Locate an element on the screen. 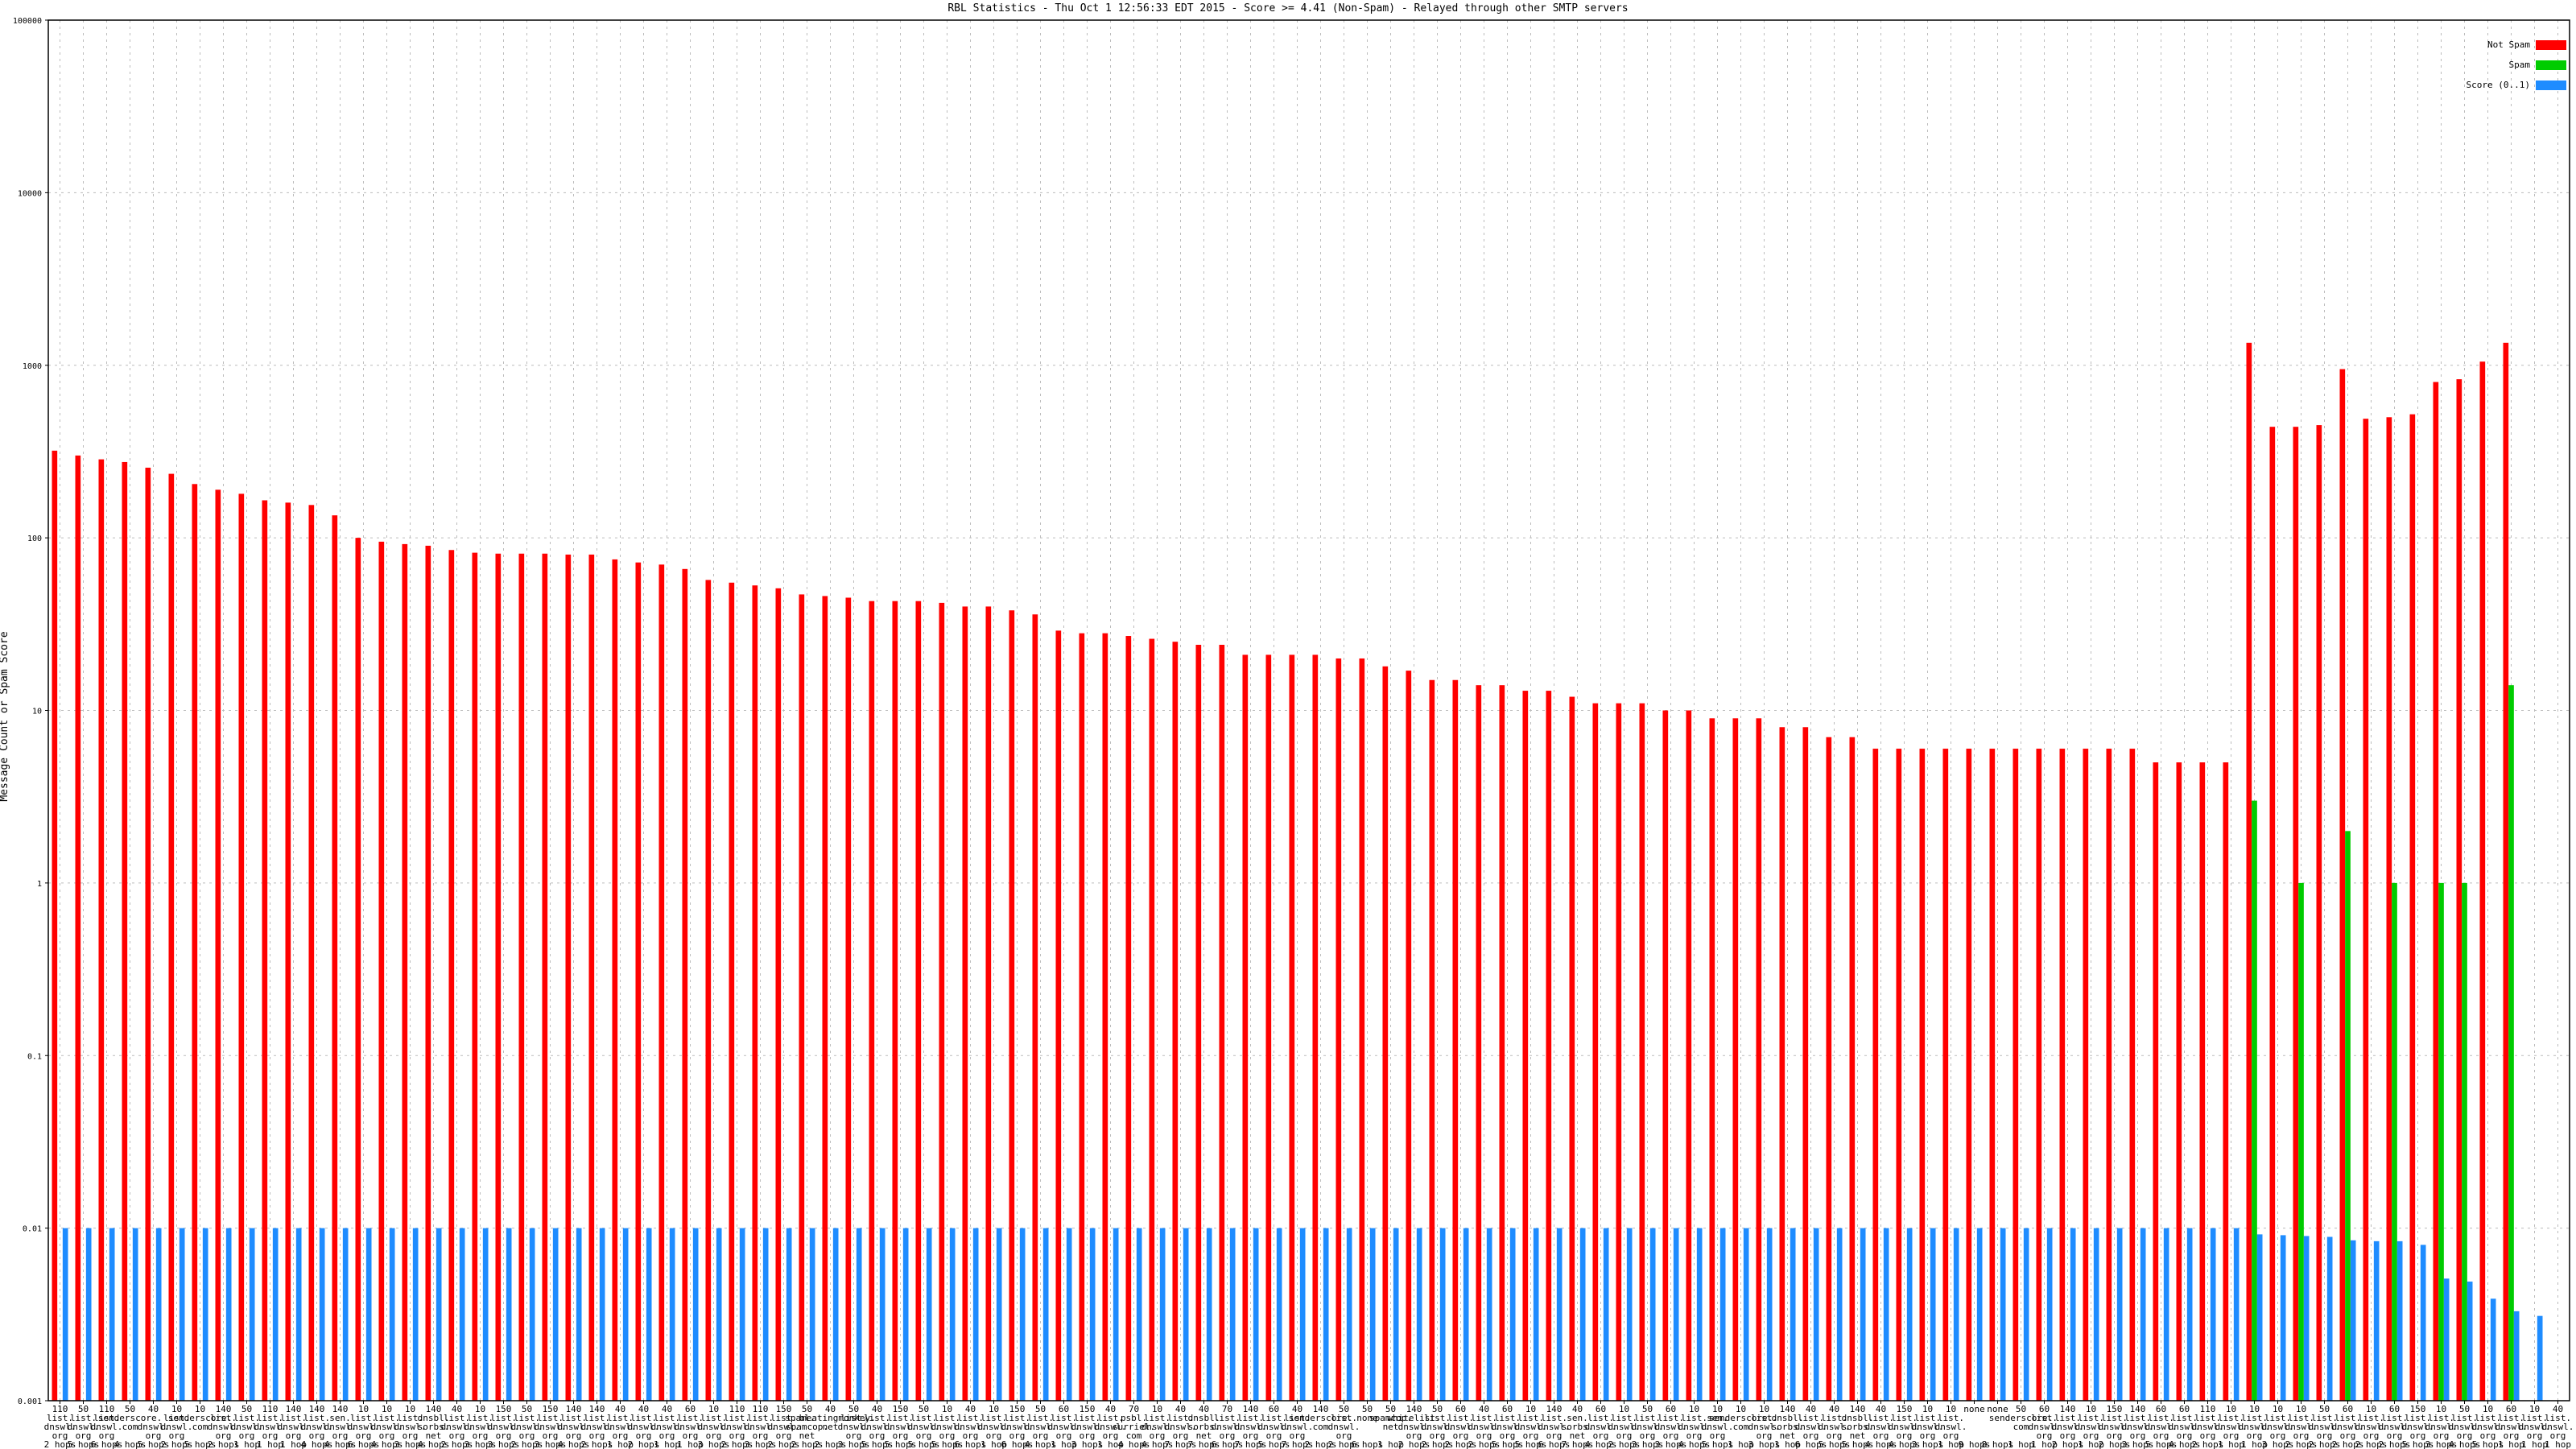 This screenshot has width=2576, height=1449. y-tick-label: 0.1 is located at coordinates (34, 1056).